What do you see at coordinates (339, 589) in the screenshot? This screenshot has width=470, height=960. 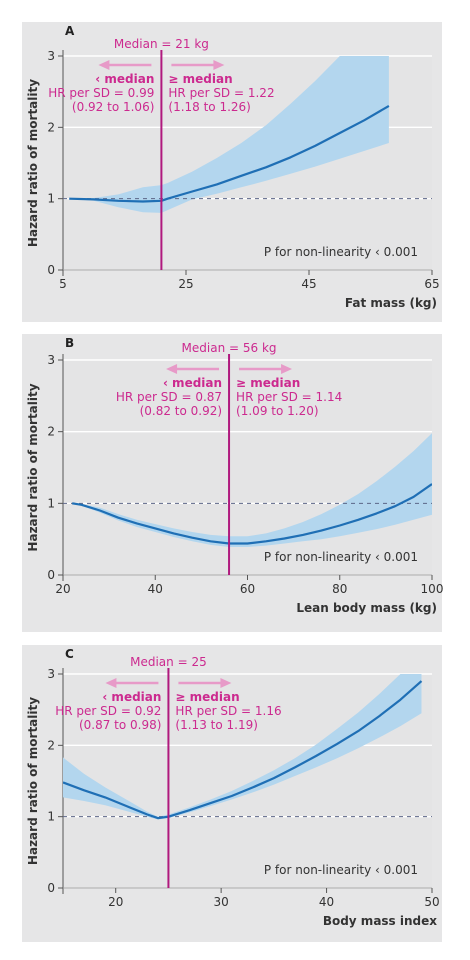 I see `x-tick-label: 80` at bounding box center [339, 589].